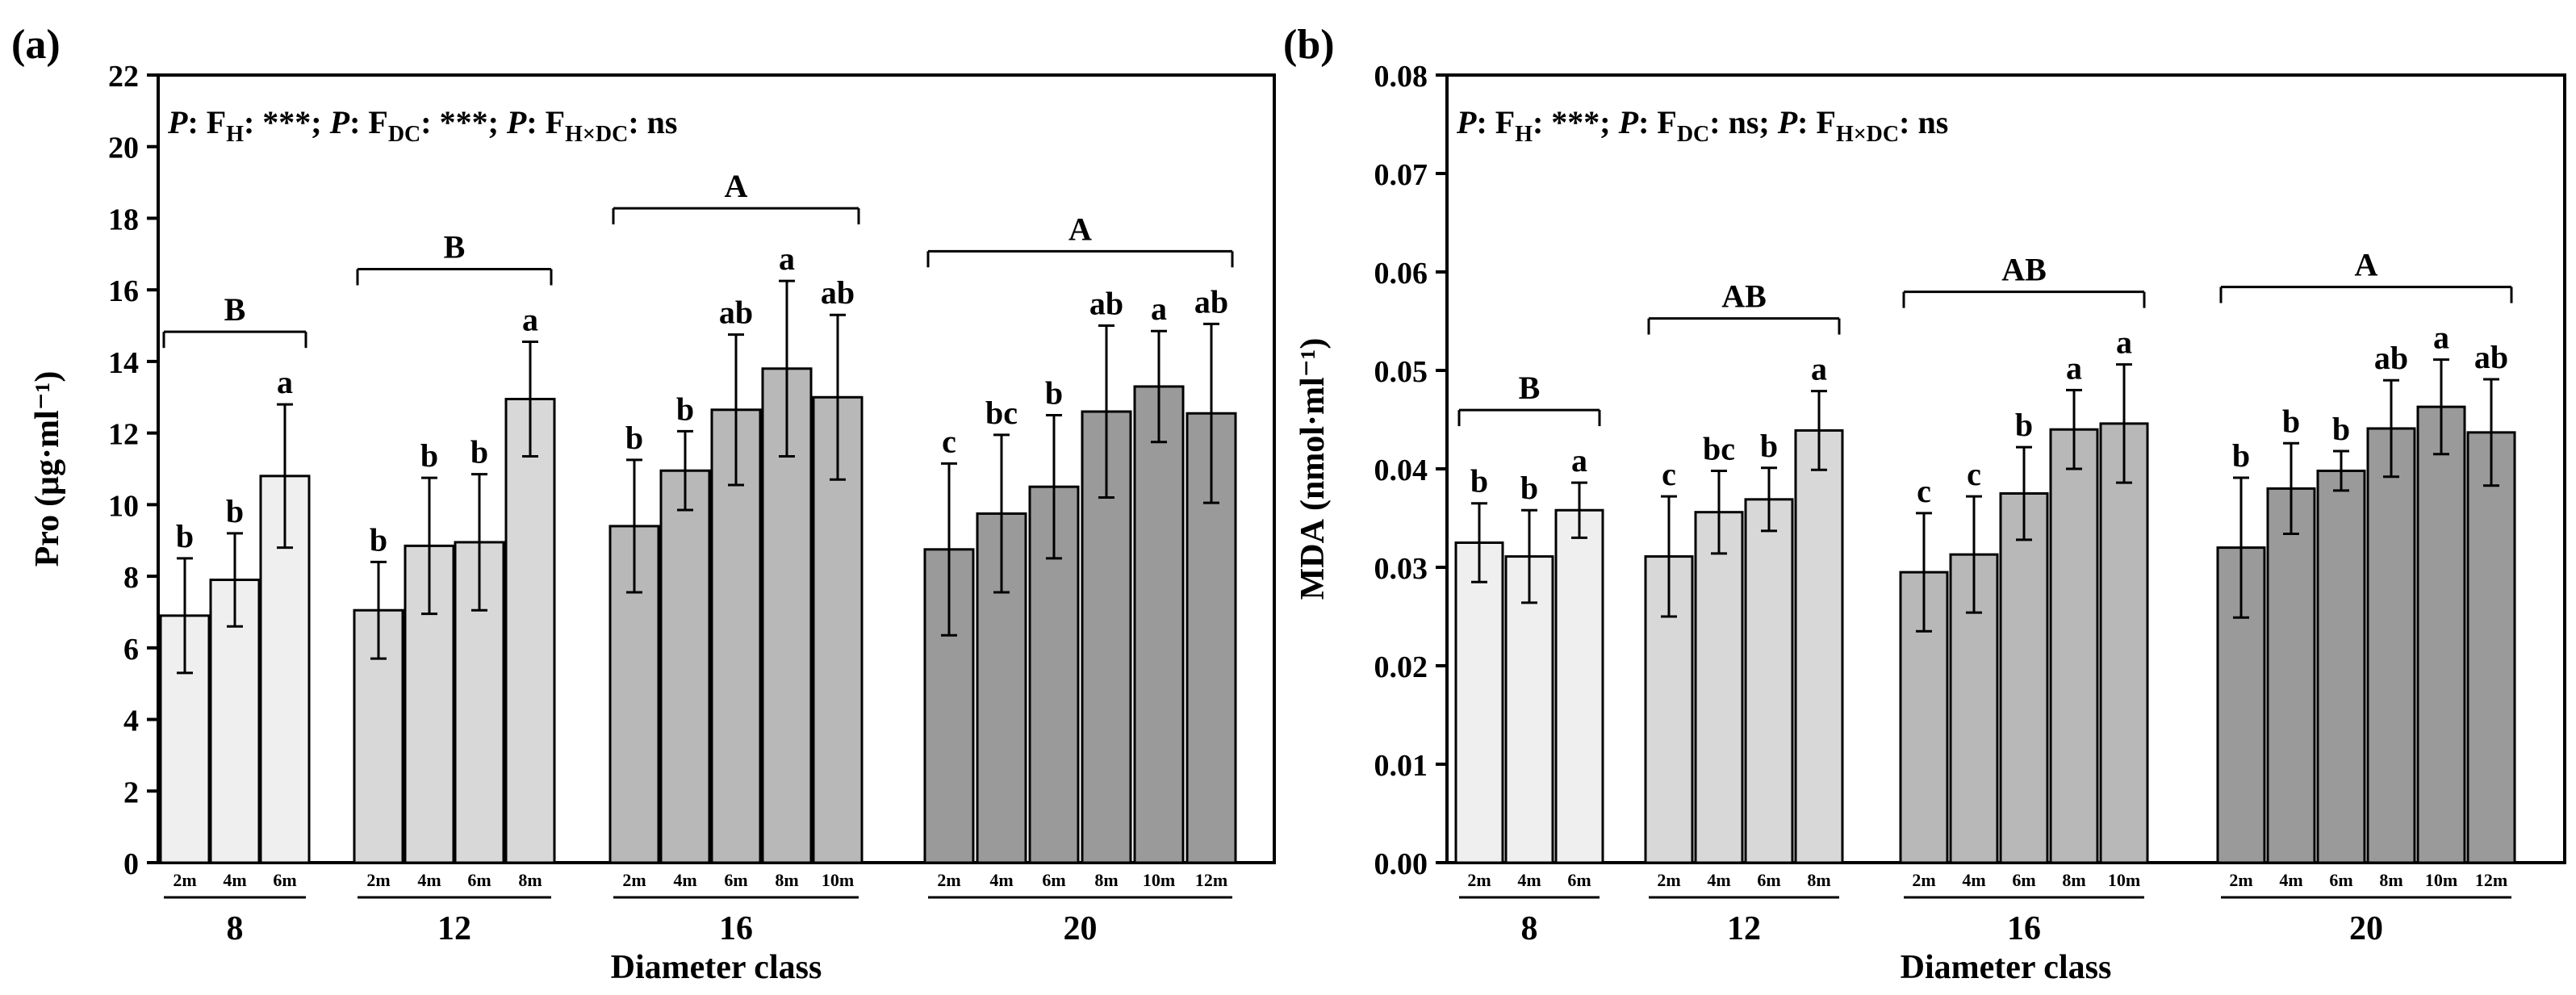 Image resolution: width=2576 pixels, height=995 pixels. What do you see at coordinates (123, 77) in the screenshot?
I see `y-tick-label: 22` at bounding box center [123, 77].